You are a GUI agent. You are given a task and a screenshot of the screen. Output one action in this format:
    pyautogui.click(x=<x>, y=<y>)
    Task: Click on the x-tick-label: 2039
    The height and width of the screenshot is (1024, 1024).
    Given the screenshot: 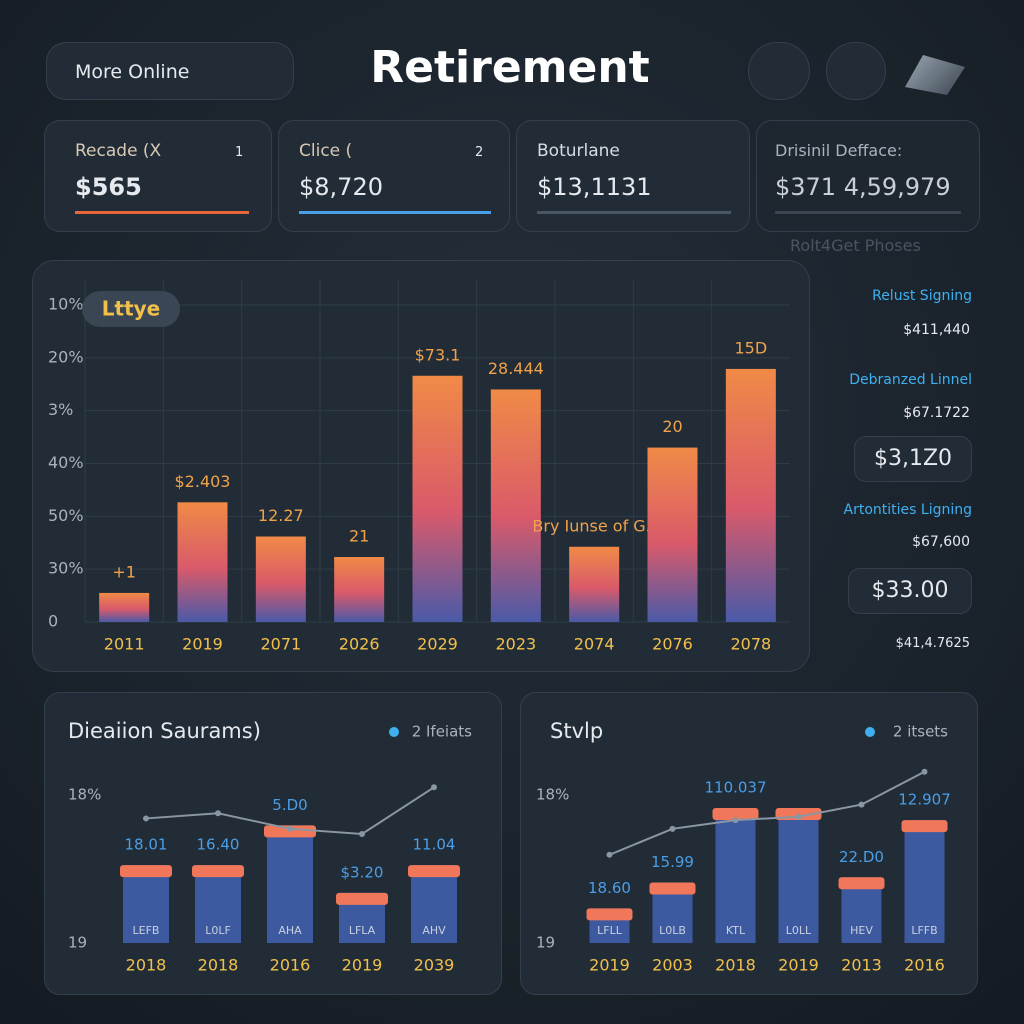 What is the action you would take?
    pyautogui.click(x=434, y=965)
    